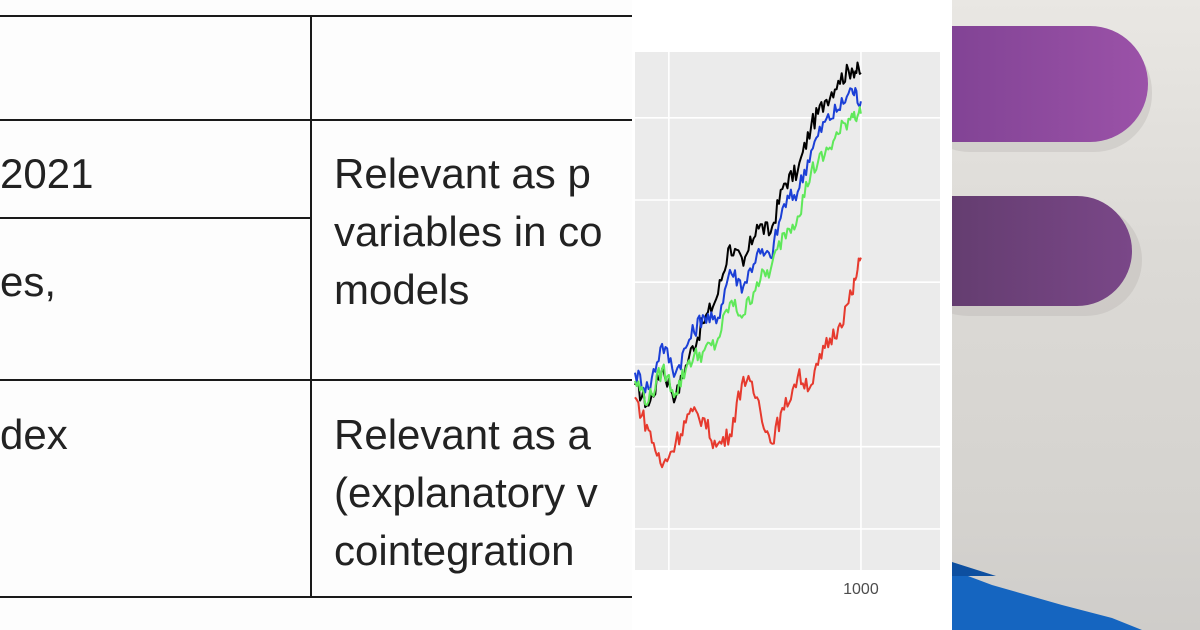 The height and width of the screenshot is (630, 1200). Describe the element at coordinates (316, 16) in the screenshot. I see `table-rule-top` at that location.